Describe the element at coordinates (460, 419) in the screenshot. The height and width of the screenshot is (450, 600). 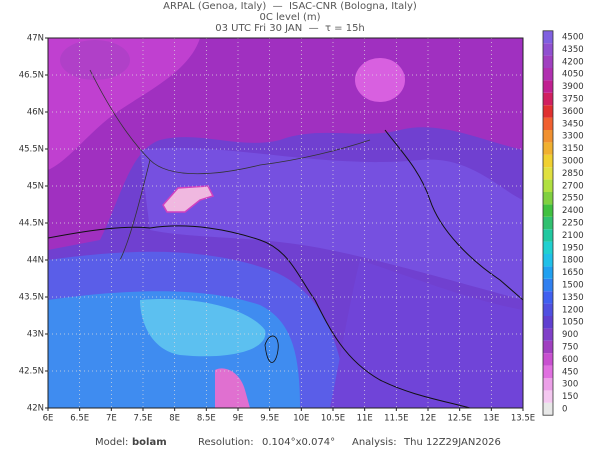
I see `lon-label: 12.5E` at that location.